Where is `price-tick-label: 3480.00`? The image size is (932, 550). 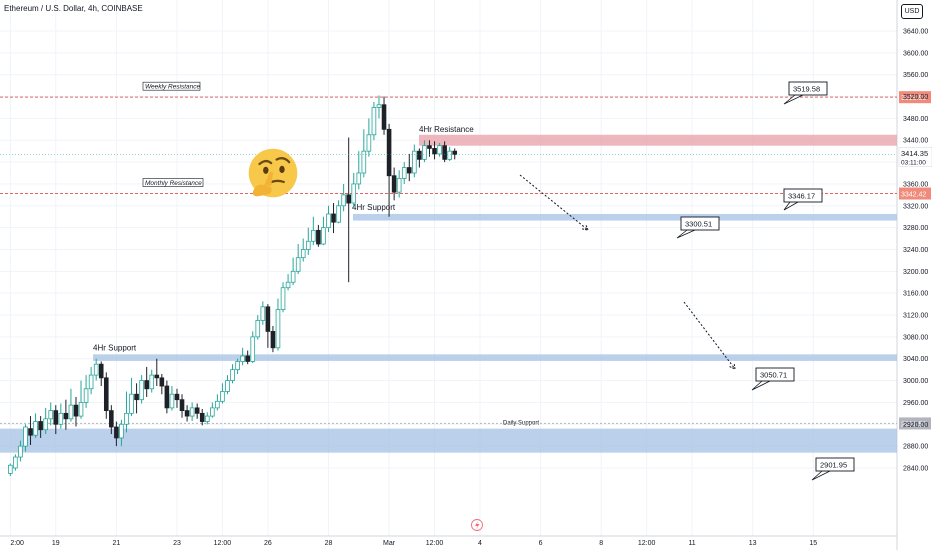 price-tick-label: 3480.00 is located at coordinates (915, 119).